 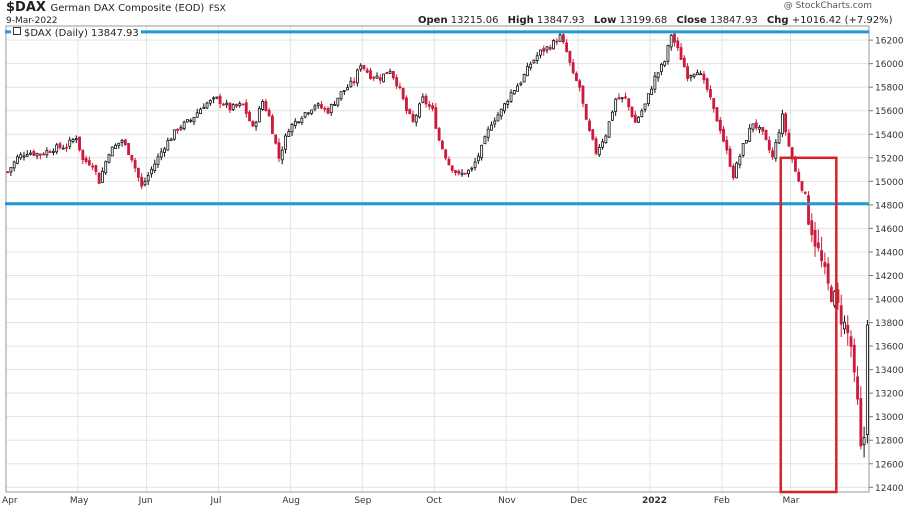 What do you see at coordinates (643, 20) in the screenshot?
I see `low-value: 13199.68` at bounding box center [643, 20].